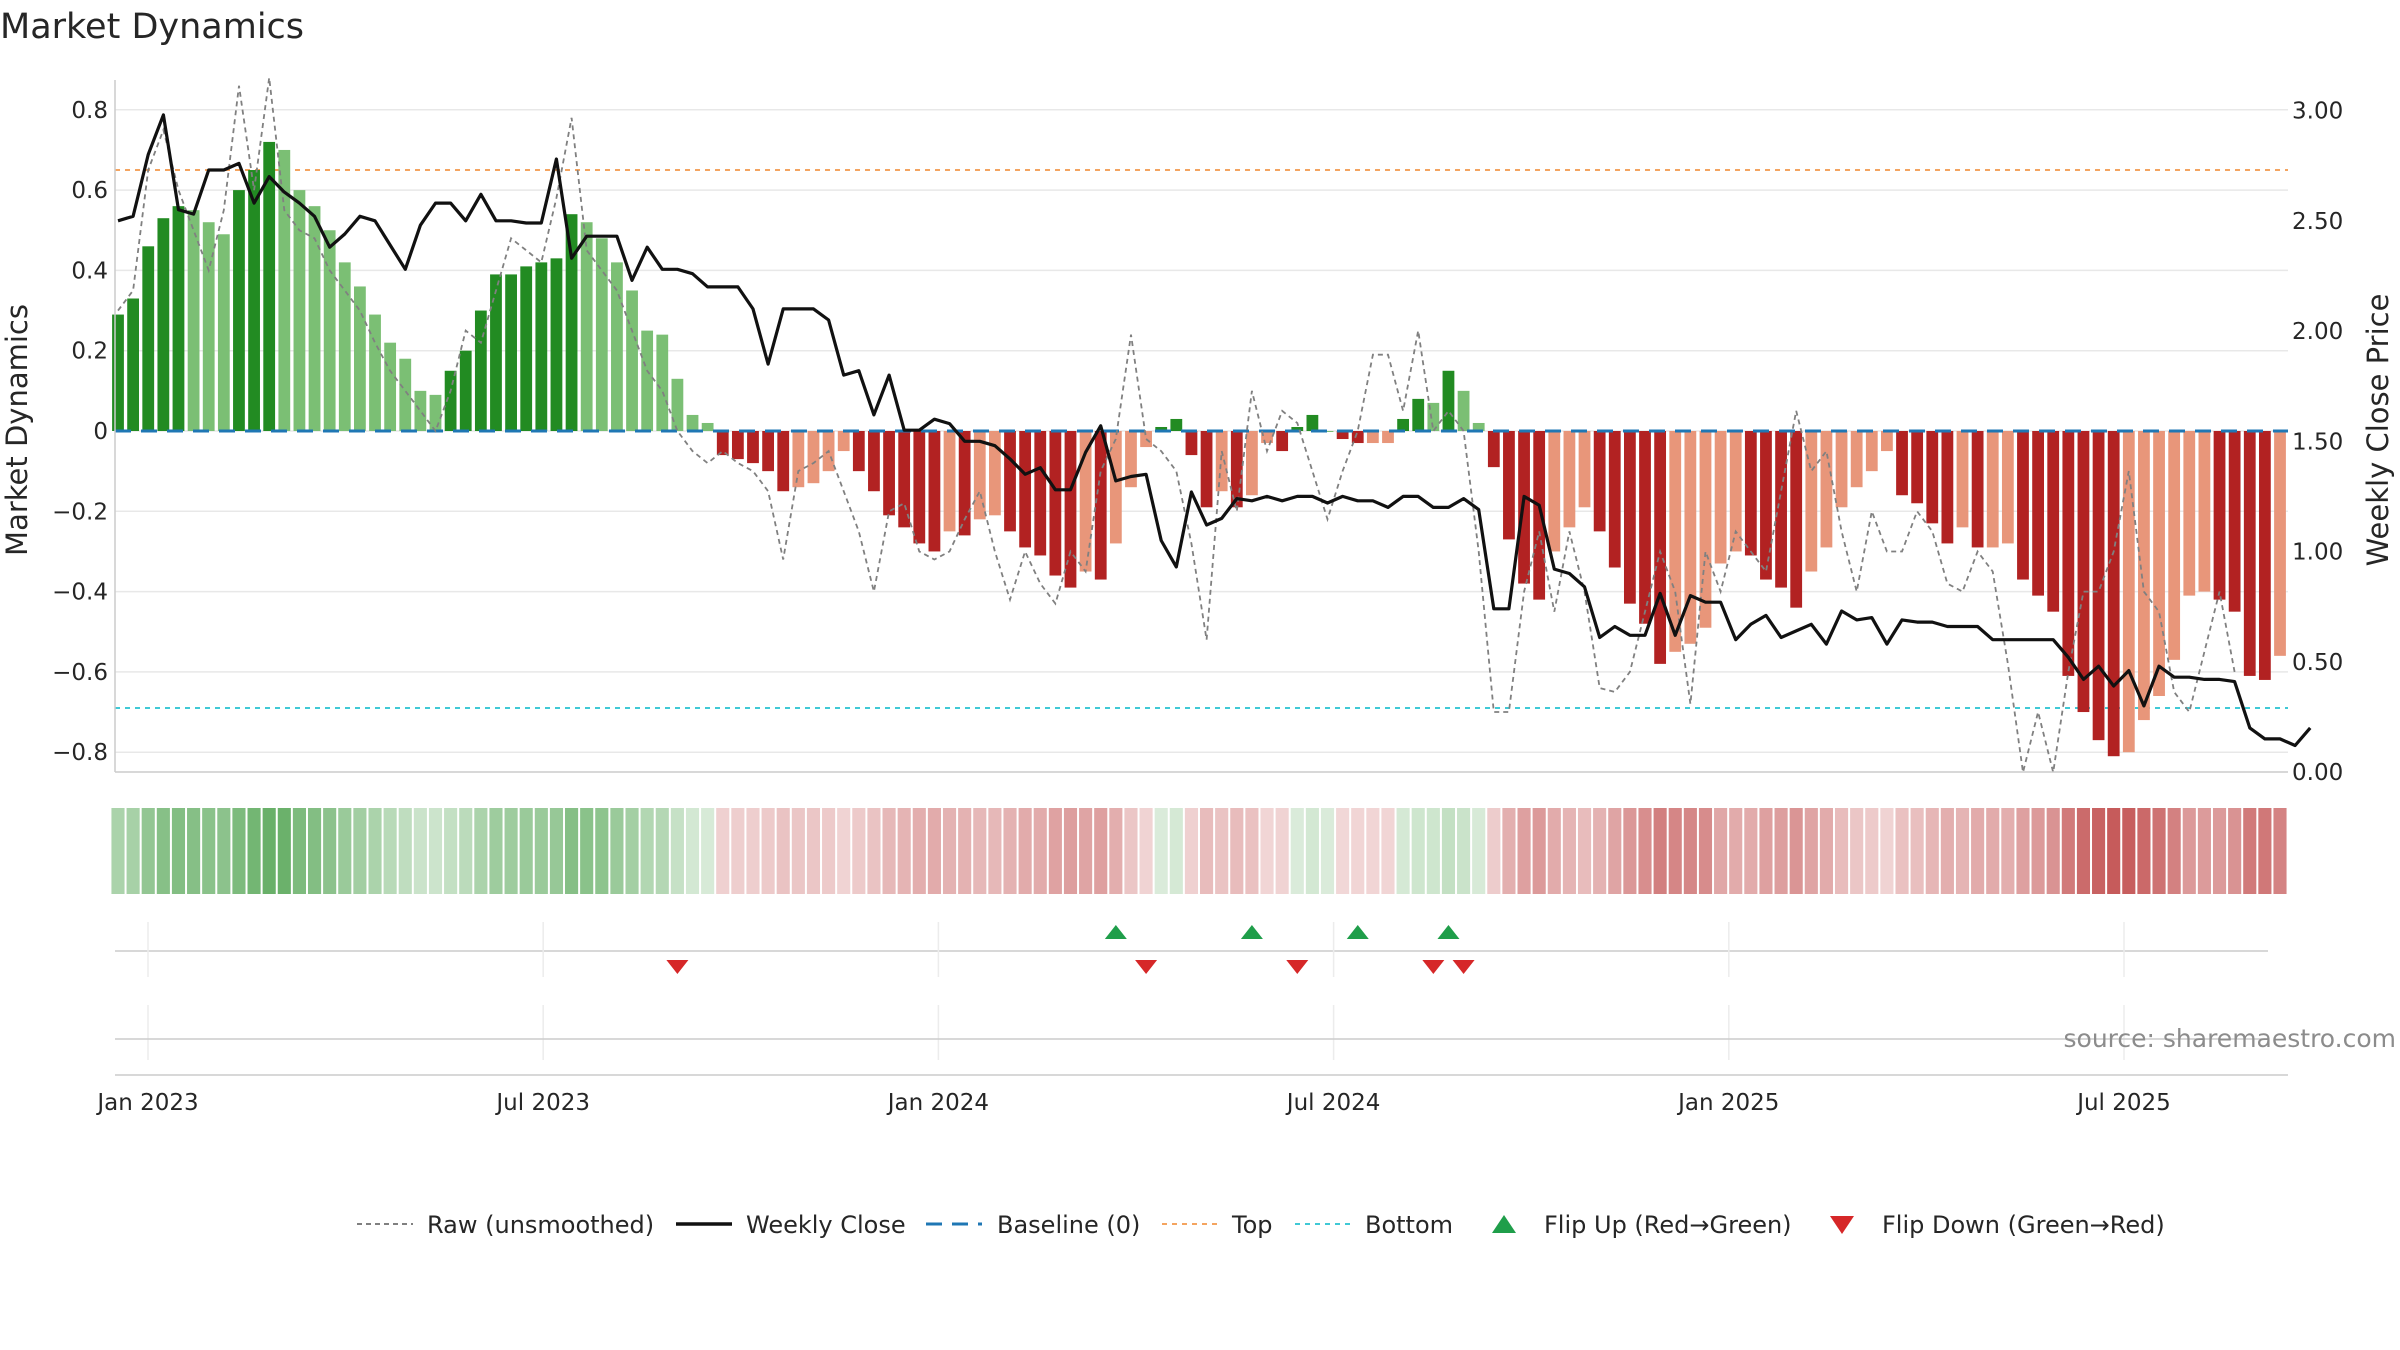  Describe the element at coordinates (80, 753) in the screenshot. I see `y-tick-label: −0.8` at that location.